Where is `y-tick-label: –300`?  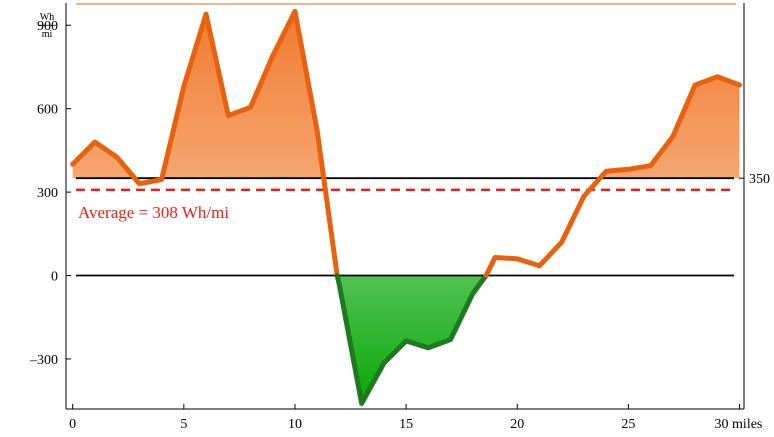
y-tick-label: –300 is located at coordinates (43, 360).